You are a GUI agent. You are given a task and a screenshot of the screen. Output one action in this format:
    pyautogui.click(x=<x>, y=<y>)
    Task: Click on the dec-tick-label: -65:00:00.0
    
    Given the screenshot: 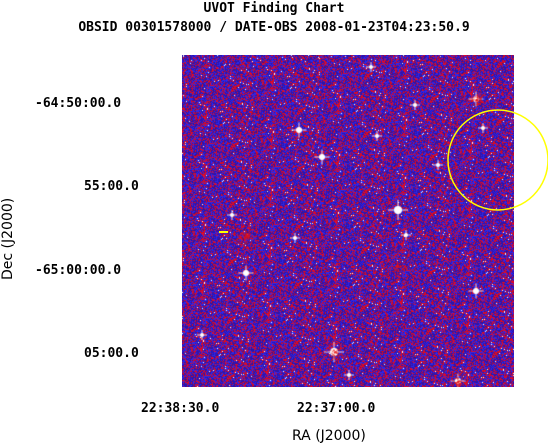 What is the action you would take?
    pyautogui.click(x=78, y=270)
    